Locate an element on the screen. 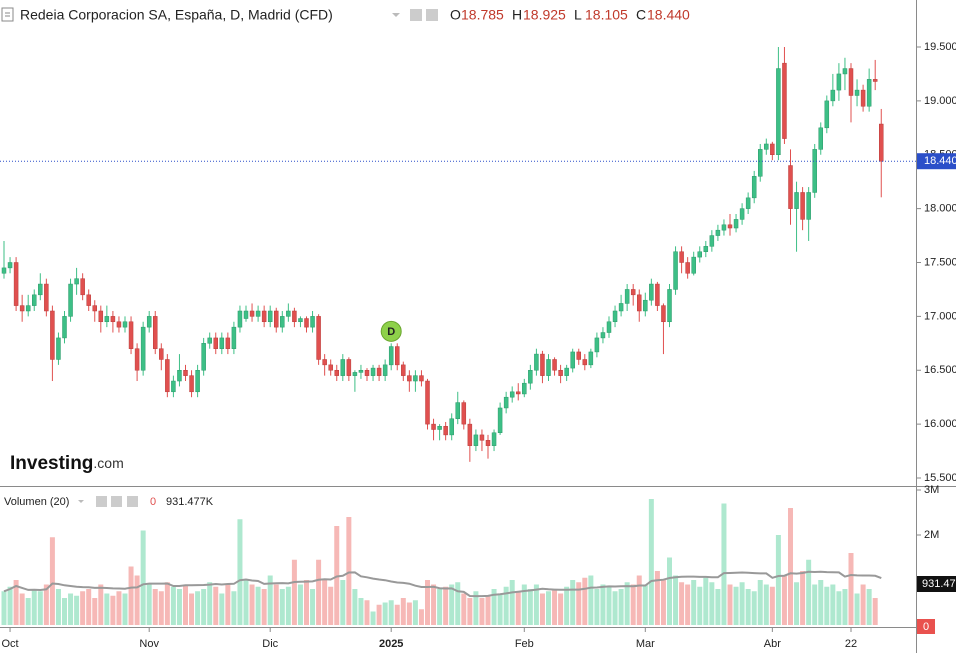  ohlc-letter: H is located at coordinates (517, 15).